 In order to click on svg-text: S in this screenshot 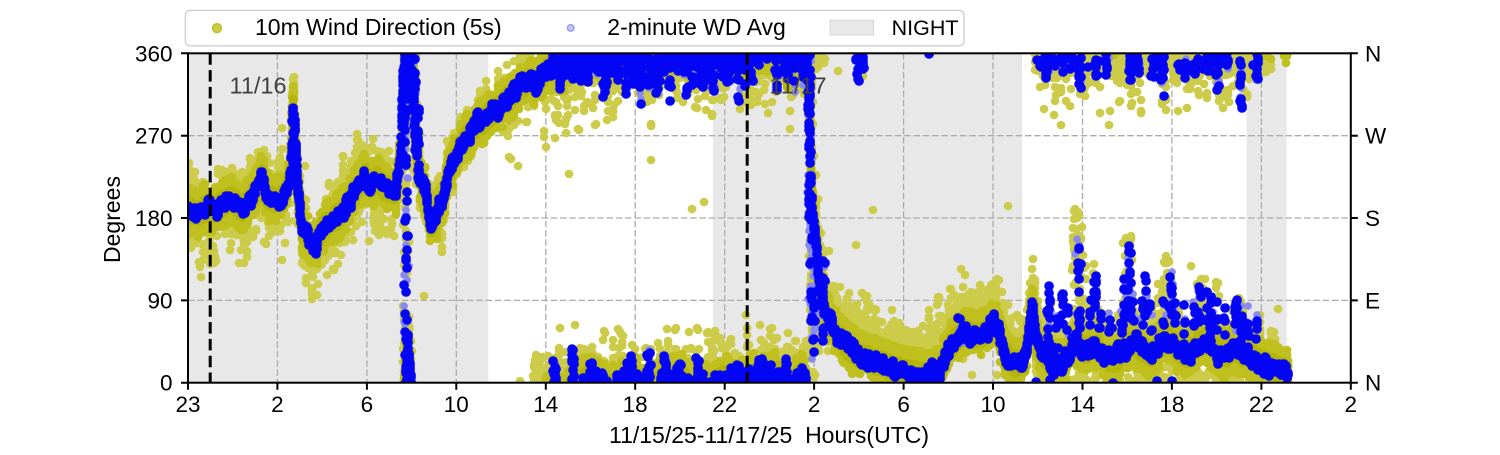, I will do `click(1372, 218)`.